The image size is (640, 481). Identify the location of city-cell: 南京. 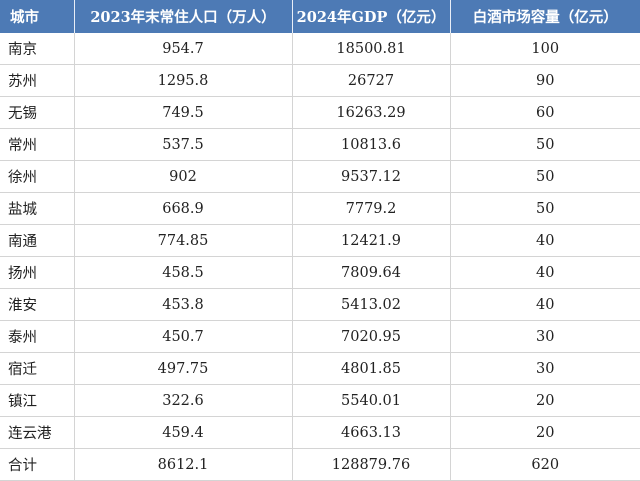
(37, 49).